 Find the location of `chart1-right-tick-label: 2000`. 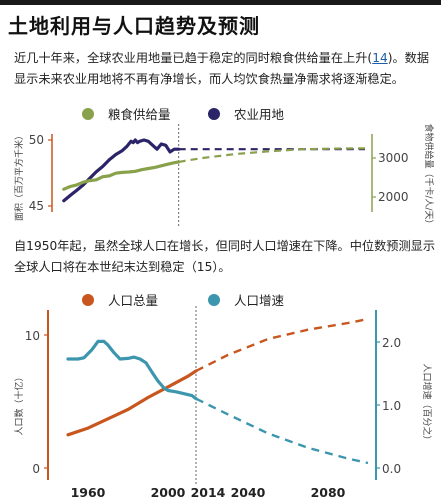

chart1-right-tick-label: 2000 is located at coordinates (393, 197).